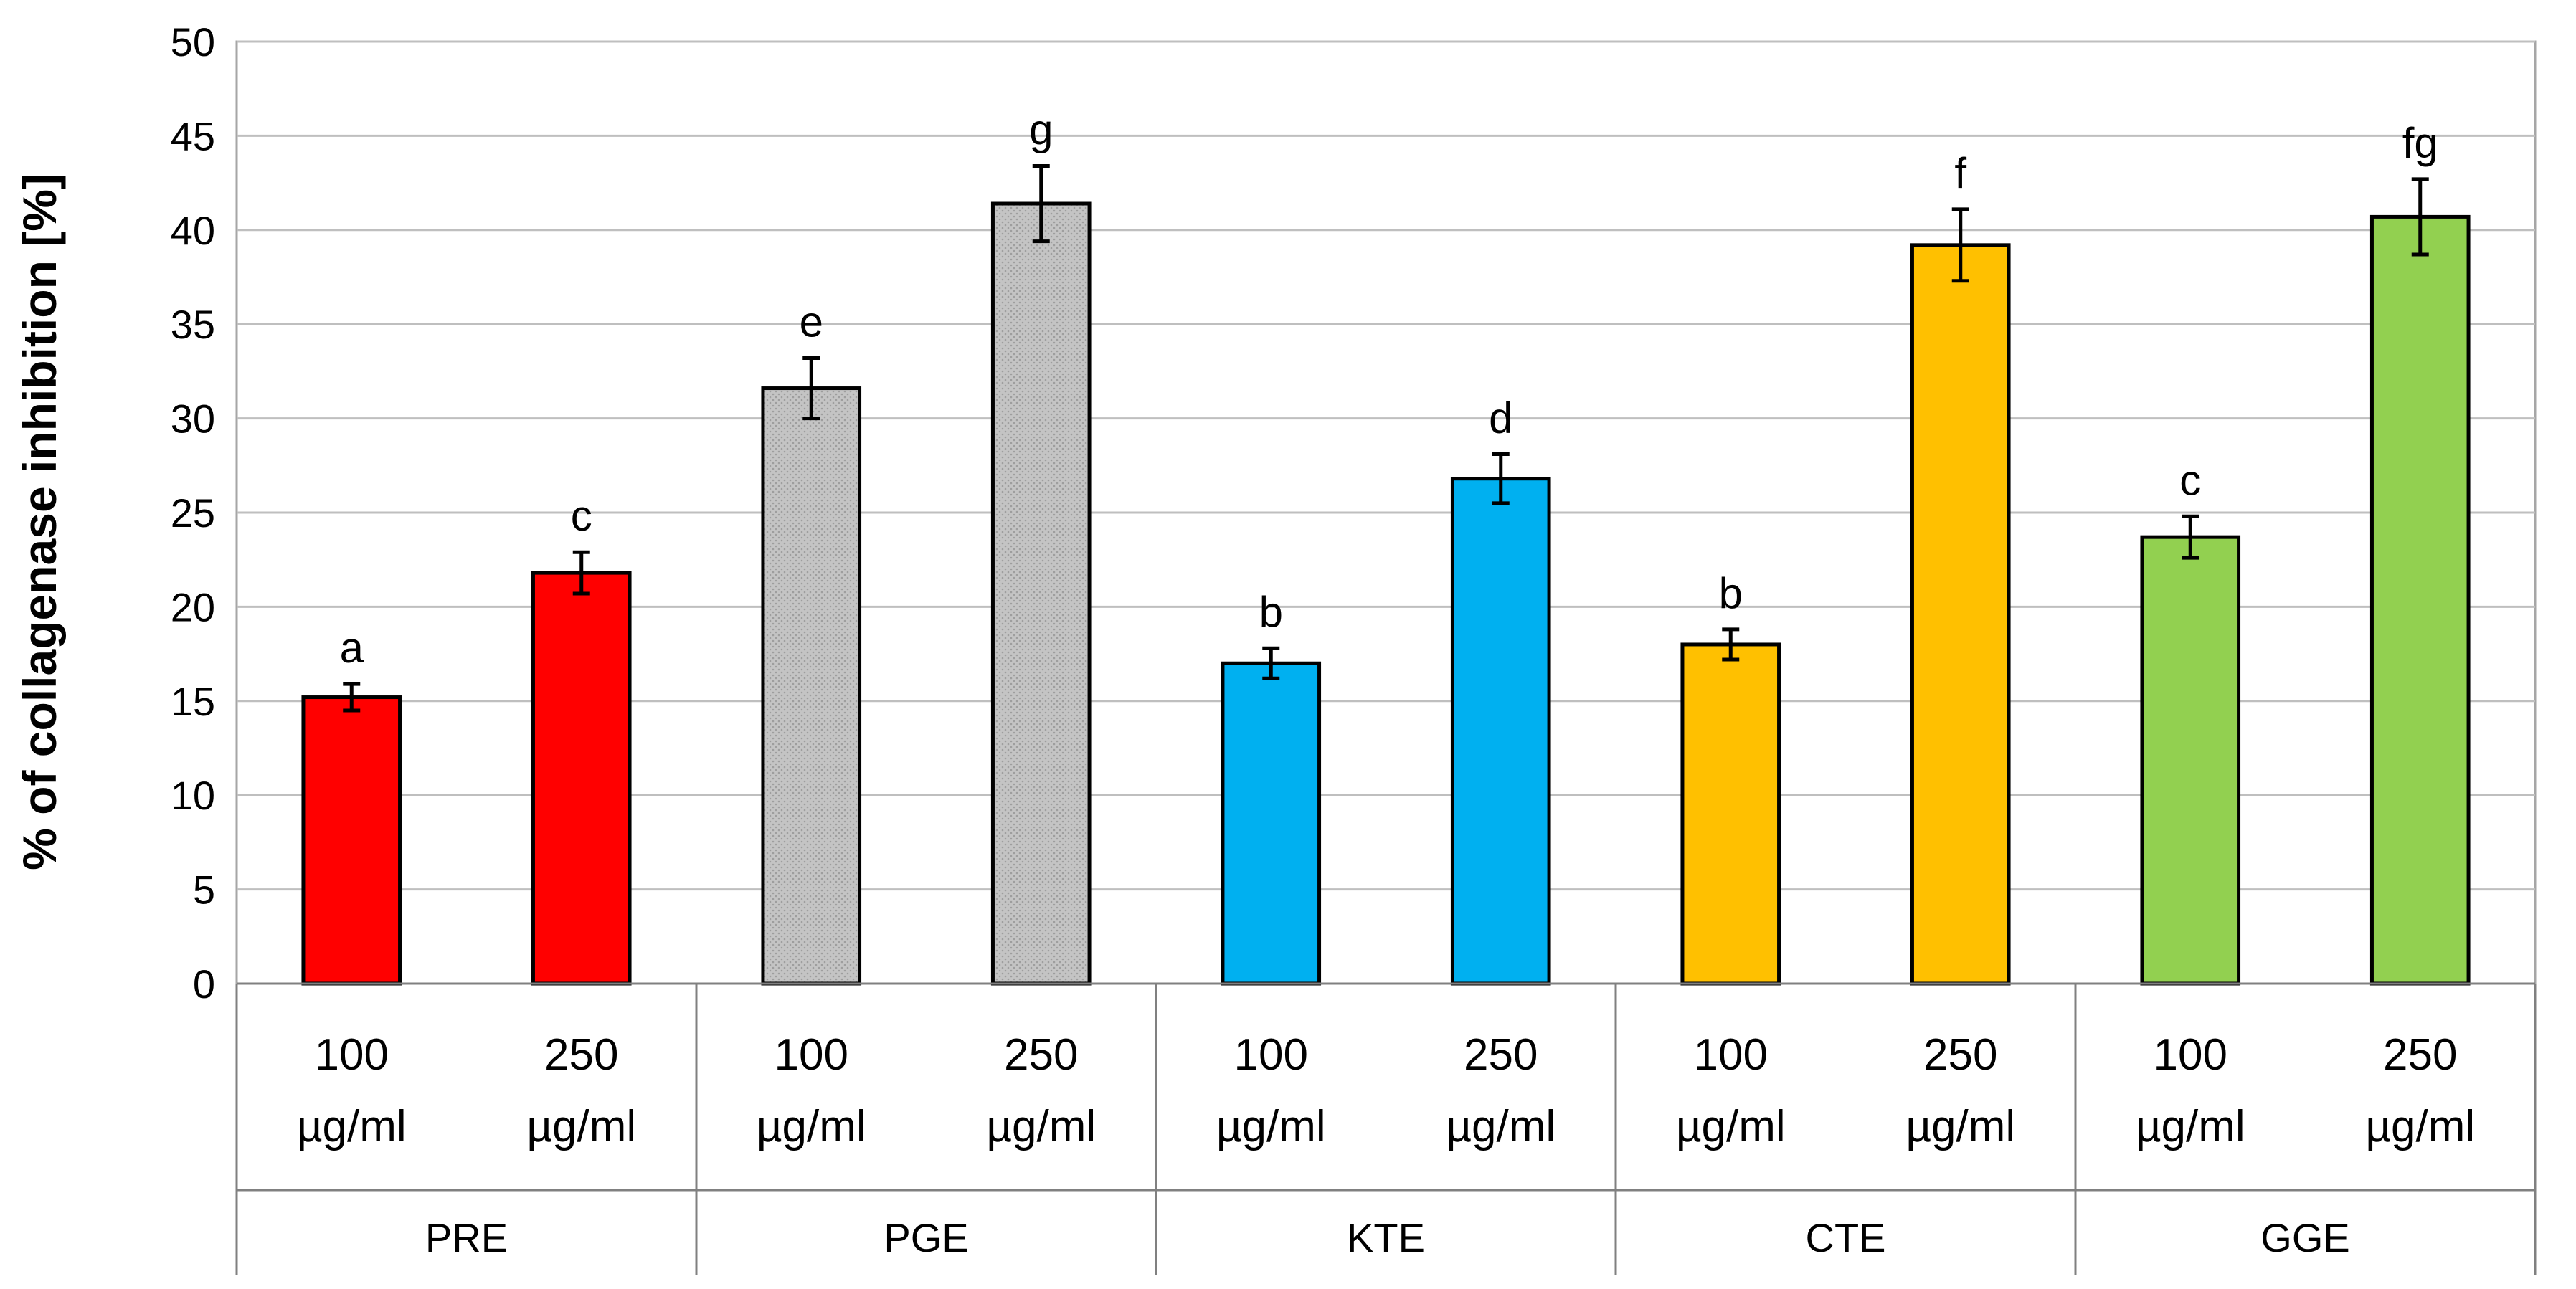  Describe the element at coordinates (193, 324) in the screenshot. I see `y-tick-label: 35` at that location.